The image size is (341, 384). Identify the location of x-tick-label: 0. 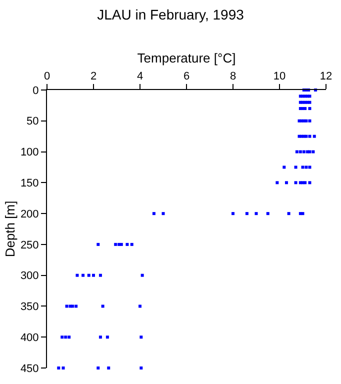
(47, 76).